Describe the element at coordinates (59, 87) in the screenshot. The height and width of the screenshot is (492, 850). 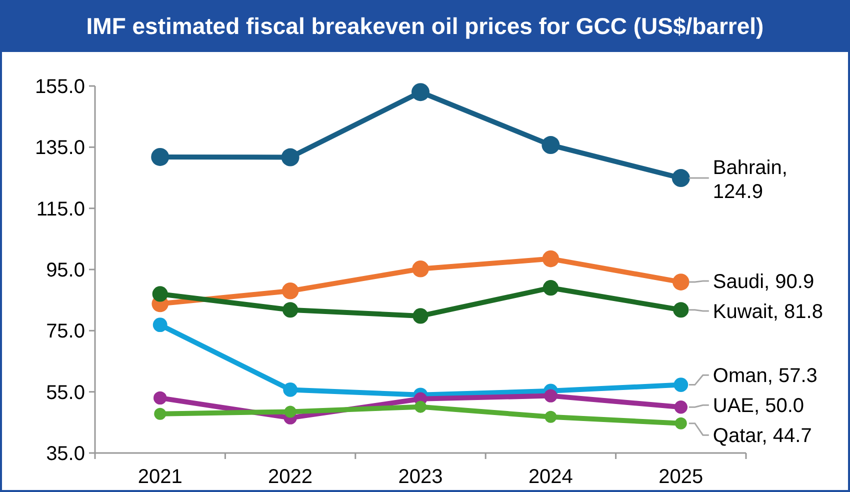
I see `y-tick-label: 155.0` at that location.